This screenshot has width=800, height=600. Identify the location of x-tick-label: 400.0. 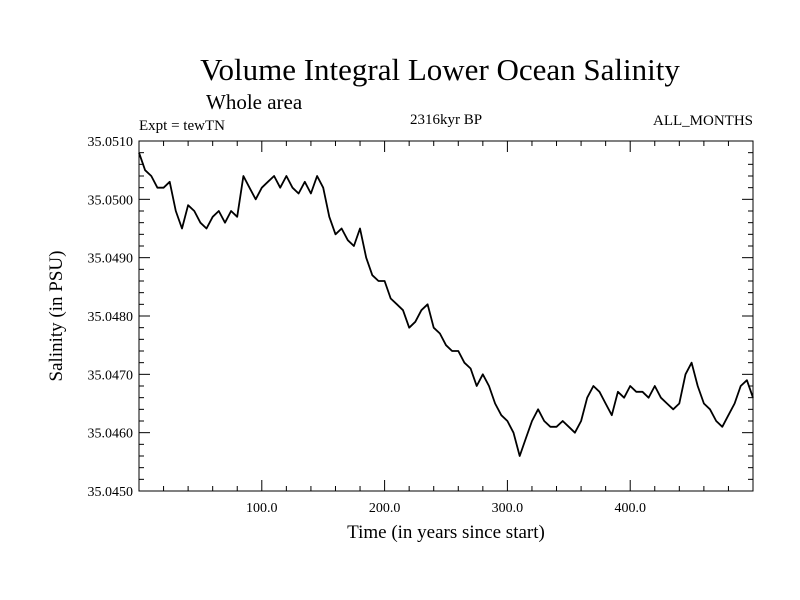
(630, 508).